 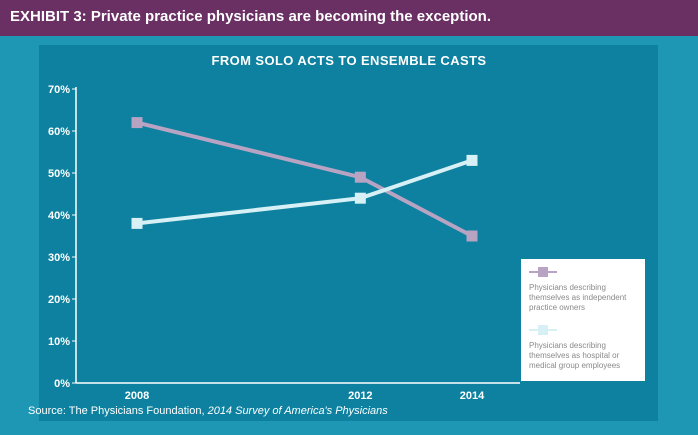 I want to click on y-tick-label: 60%, so click(x=59, y=132).